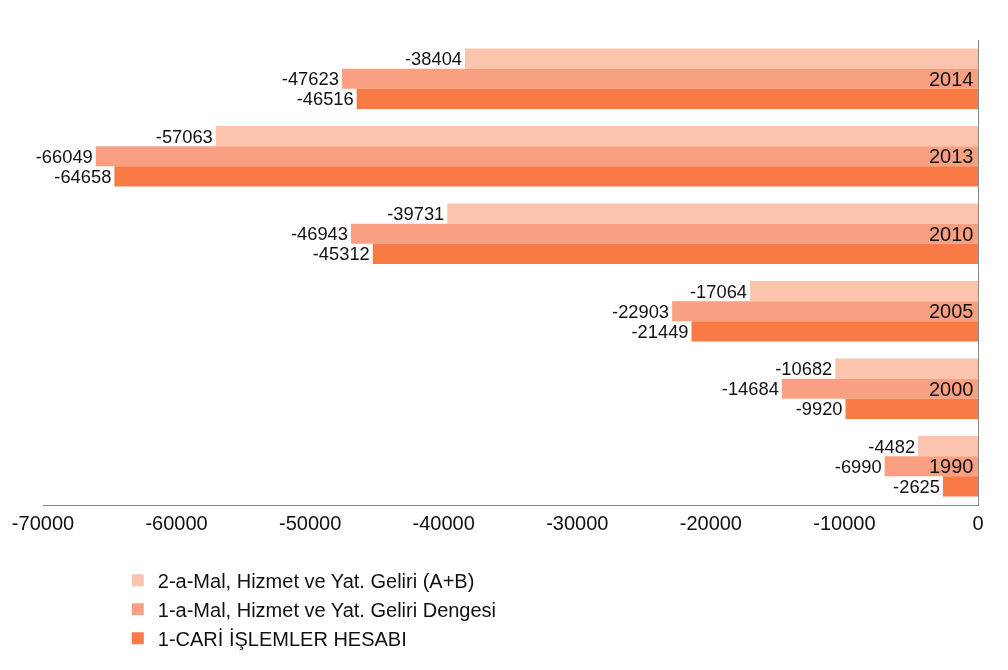 Image resolution: width=1008 pixels, height=670 pixels. What do you see at coordinates (443, 523) in the screenshot?
I see `x-tick-label: -40000` at bounding box center [443, 523].